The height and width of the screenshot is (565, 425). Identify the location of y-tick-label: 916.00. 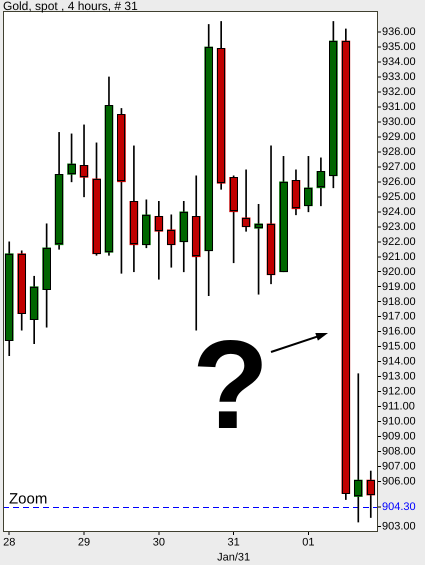
(399, 332).